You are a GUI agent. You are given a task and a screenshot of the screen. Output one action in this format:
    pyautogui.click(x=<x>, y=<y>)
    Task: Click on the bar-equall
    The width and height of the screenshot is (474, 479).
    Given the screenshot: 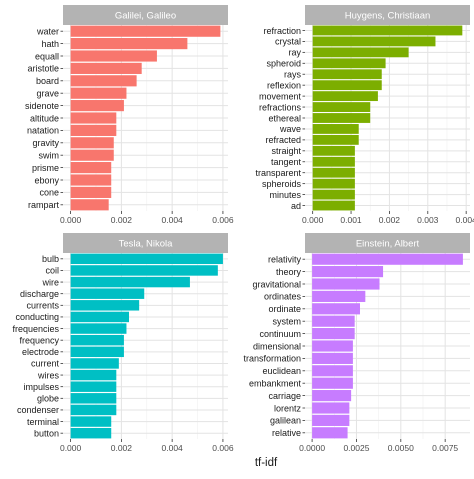 What is the action you would take?
    pyautogui.click(x=113, y=56)
    